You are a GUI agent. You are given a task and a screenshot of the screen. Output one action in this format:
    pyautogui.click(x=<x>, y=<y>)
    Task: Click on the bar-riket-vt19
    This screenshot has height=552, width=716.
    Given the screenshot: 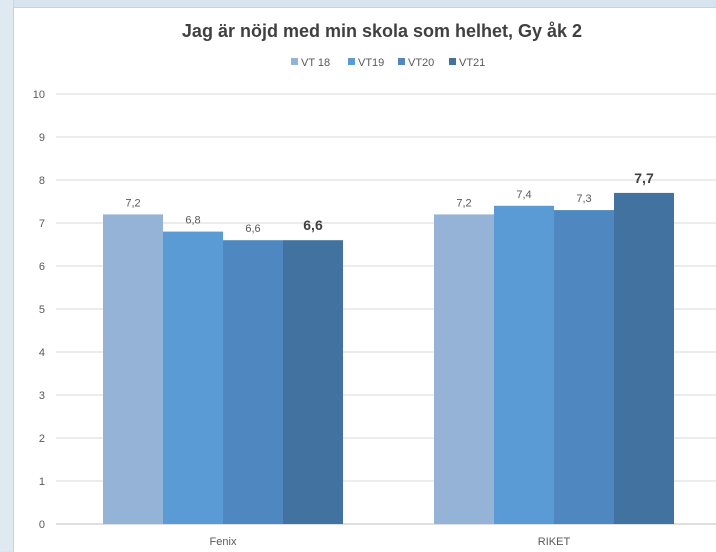 What is the action you would take?
    pyautogui.click(x=524, y=365)
    